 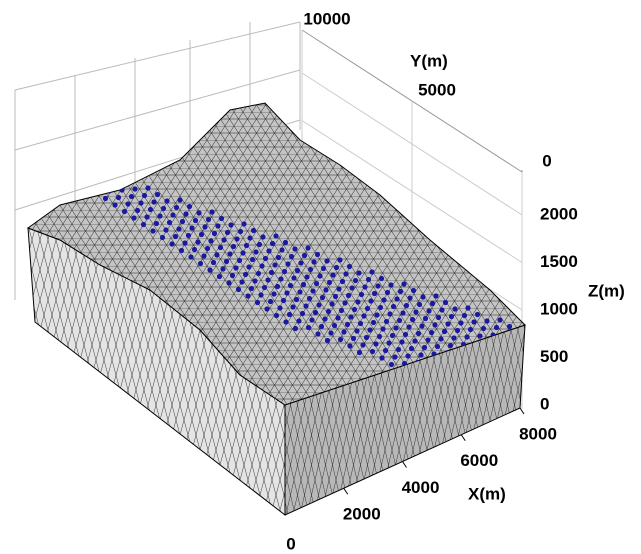 I want to click on z-axis-title: Z(m), so click(x=606, y=290).